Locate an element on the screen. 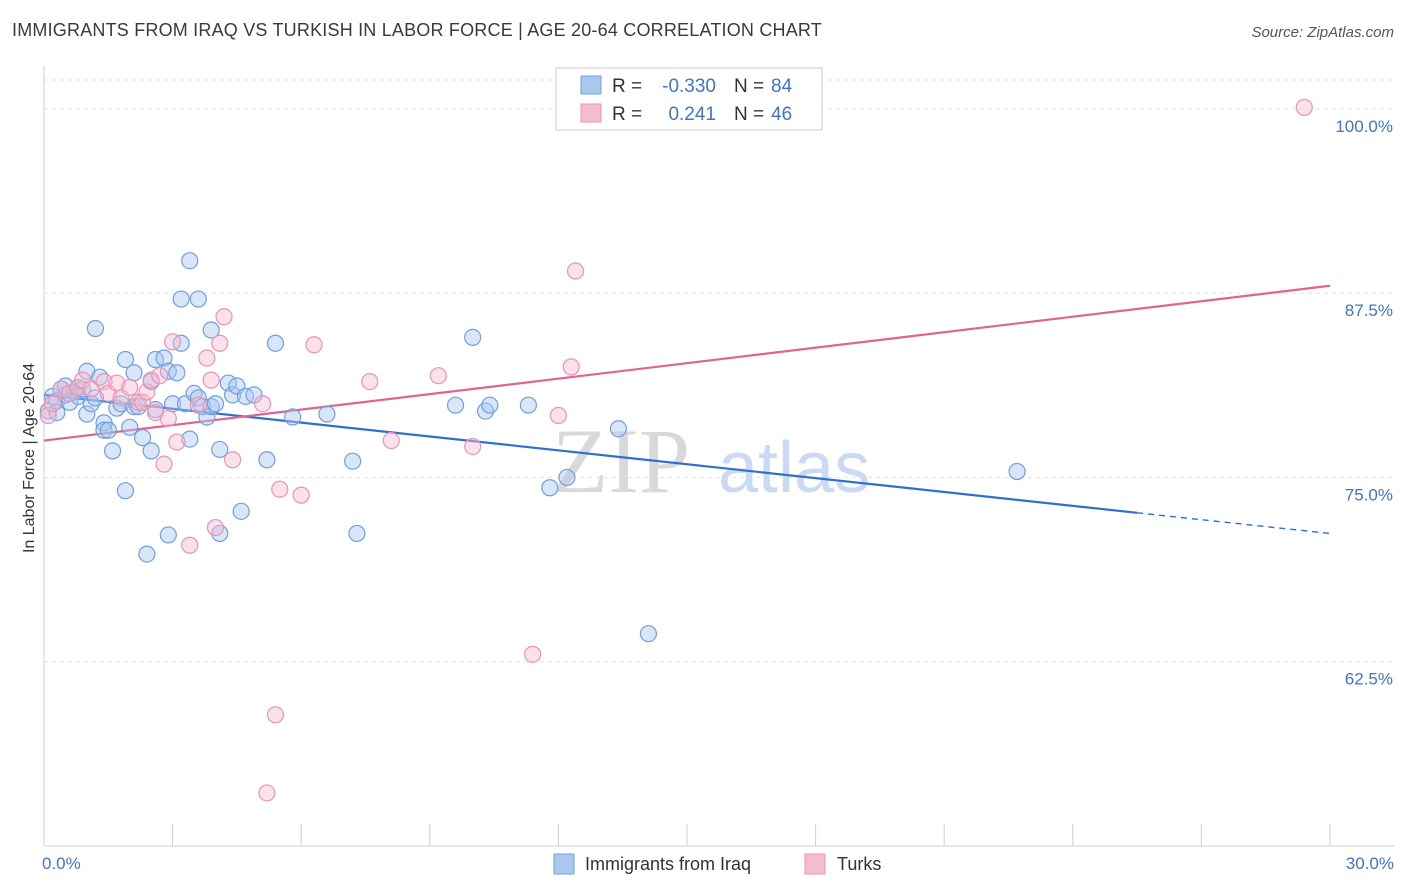 The width and height of the screenshot is (1406, 892). legend-r-value-2: 0.241 is located at coordinates (692, 114).